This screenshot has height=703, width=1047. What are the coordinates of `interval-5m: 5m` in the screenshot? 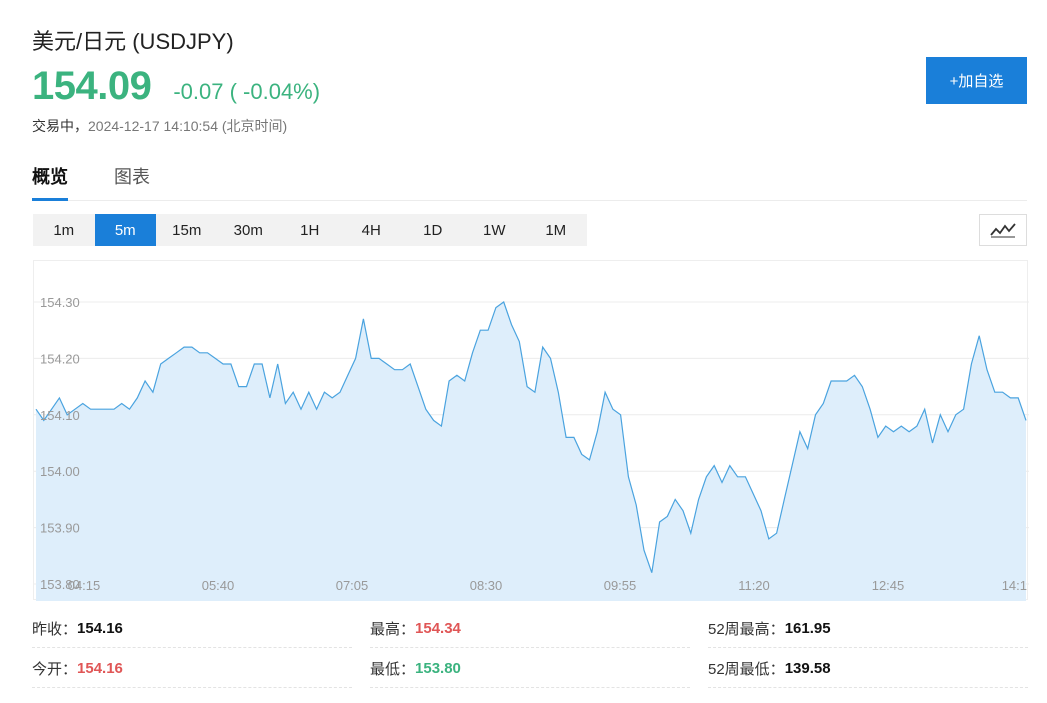 It's located at (125, 230).